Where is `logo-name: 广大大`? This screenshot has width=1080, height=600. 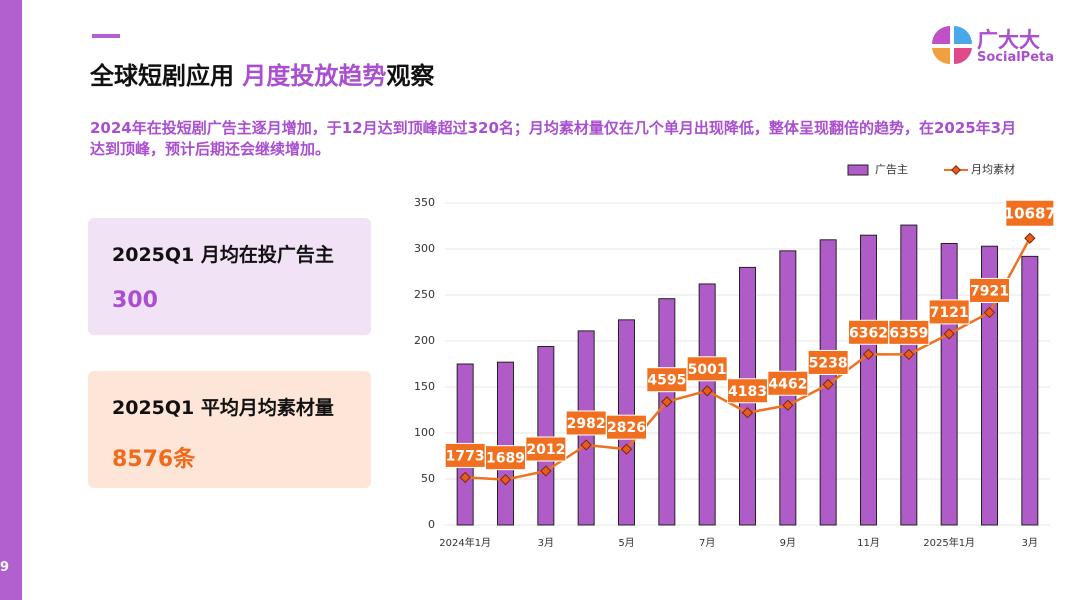
logo-name: 广大大 is located at coordinates (1008, 40).